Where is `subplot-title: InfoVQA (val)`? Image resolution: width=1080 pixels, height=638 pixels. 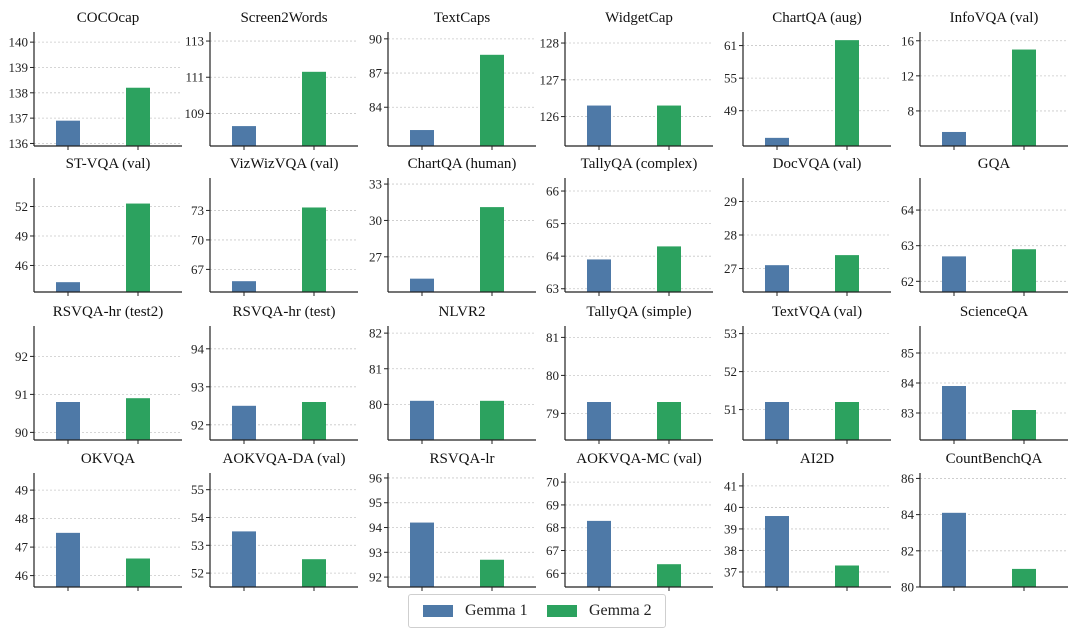 subplot-title: InfoVQA (val) is located at coordinates (994, 18).